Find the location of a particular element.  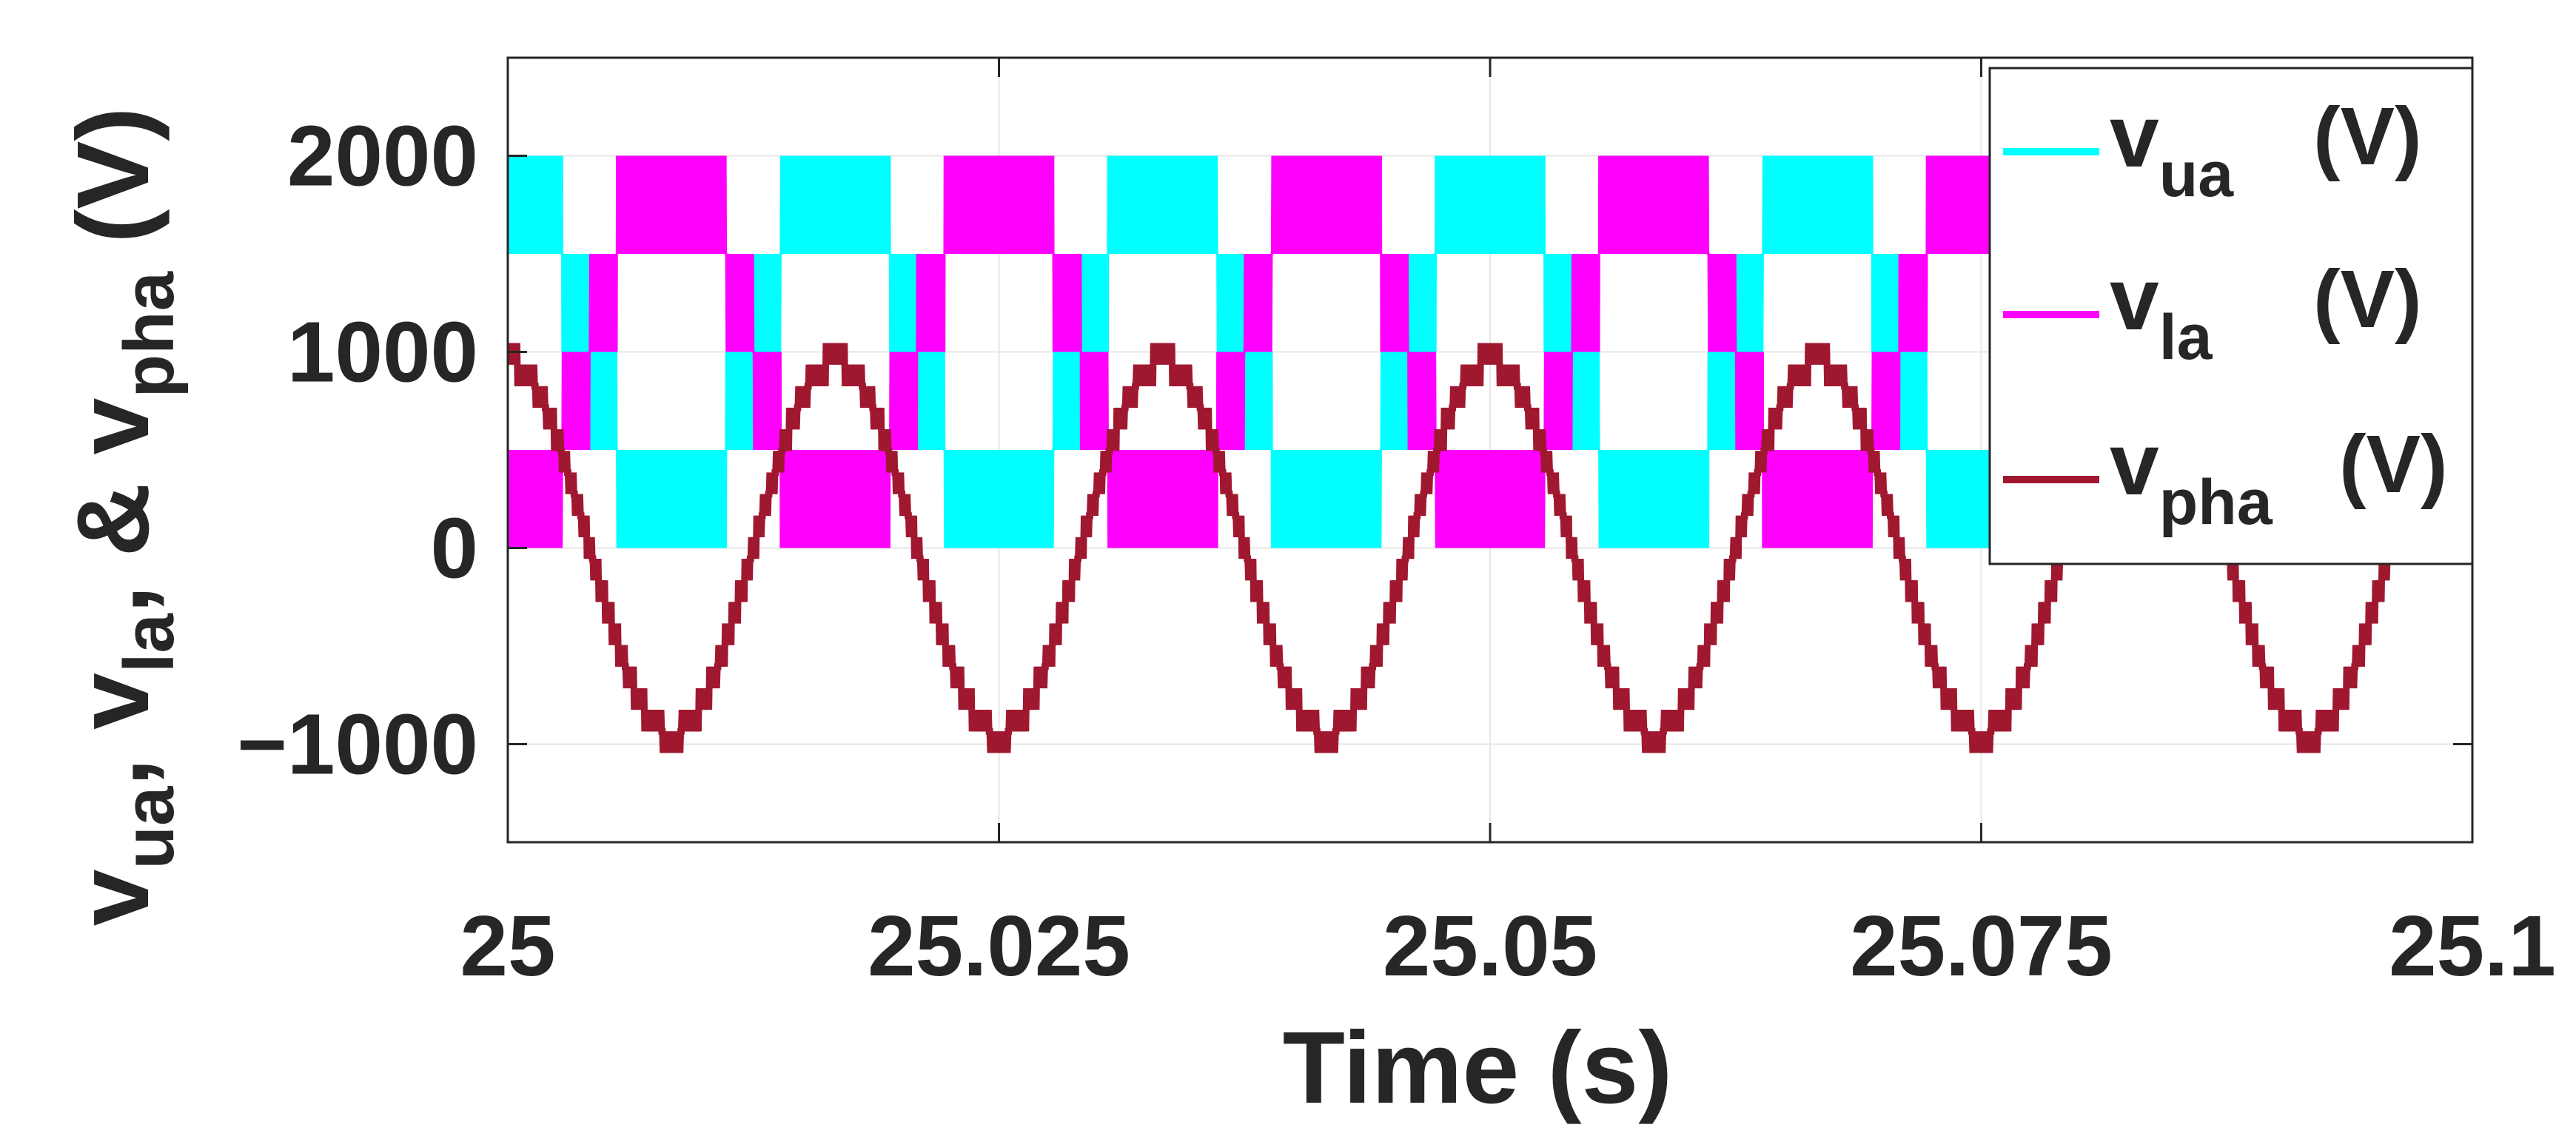

legend-label-vua: vua is located at coordinates (2172, 148).